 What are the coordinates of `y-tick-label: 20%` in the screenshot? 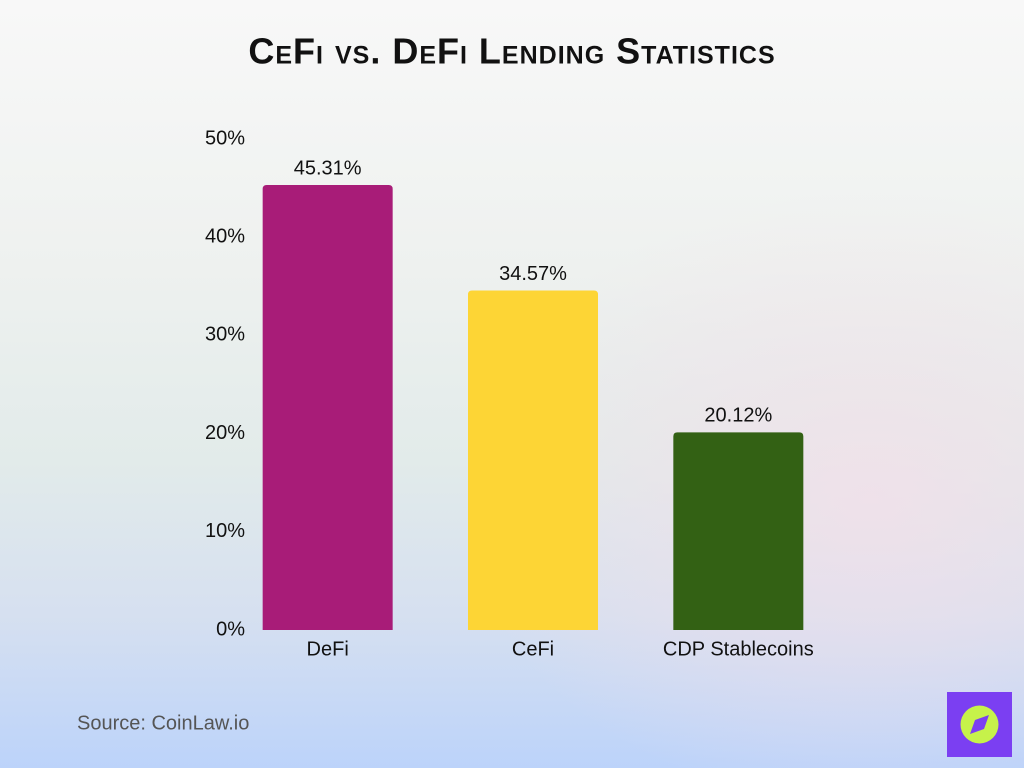 It's located at (225, 433).